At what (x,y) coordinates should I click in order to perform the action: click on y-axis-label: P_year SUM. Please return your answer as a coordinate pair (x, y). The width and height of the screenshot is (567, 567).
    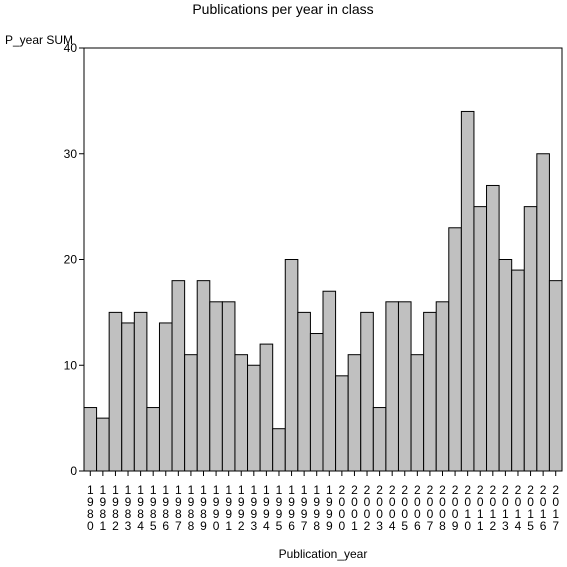
    Looking at the image, I should click on (39, 40).